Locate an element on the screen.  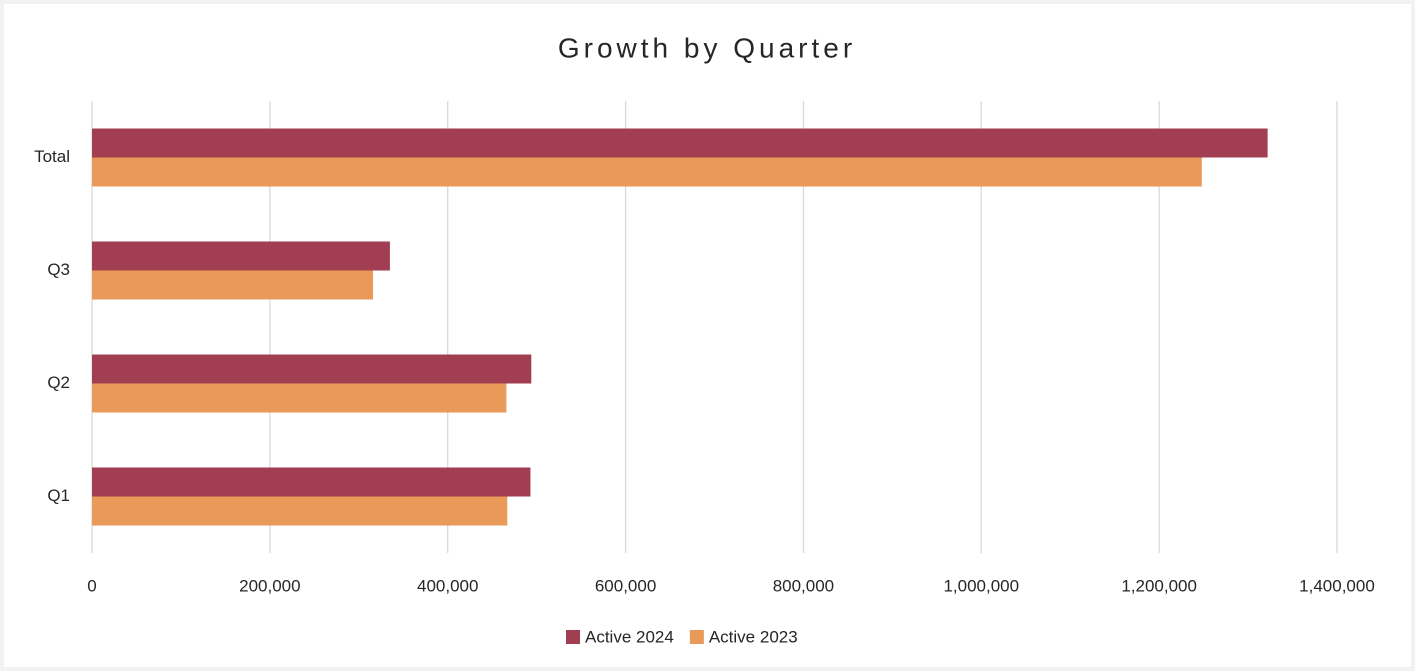
y-tick-label: Q1 is located at coordinates (58, 495).